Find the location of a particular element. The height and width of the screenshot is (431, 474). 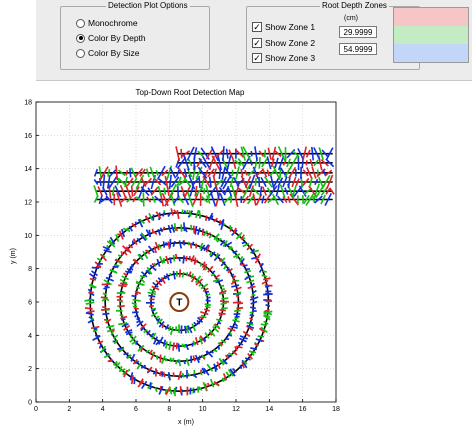

show-zone-2-checkbox: ✓ Show Zone 2 is located at coordinates (283, 43).